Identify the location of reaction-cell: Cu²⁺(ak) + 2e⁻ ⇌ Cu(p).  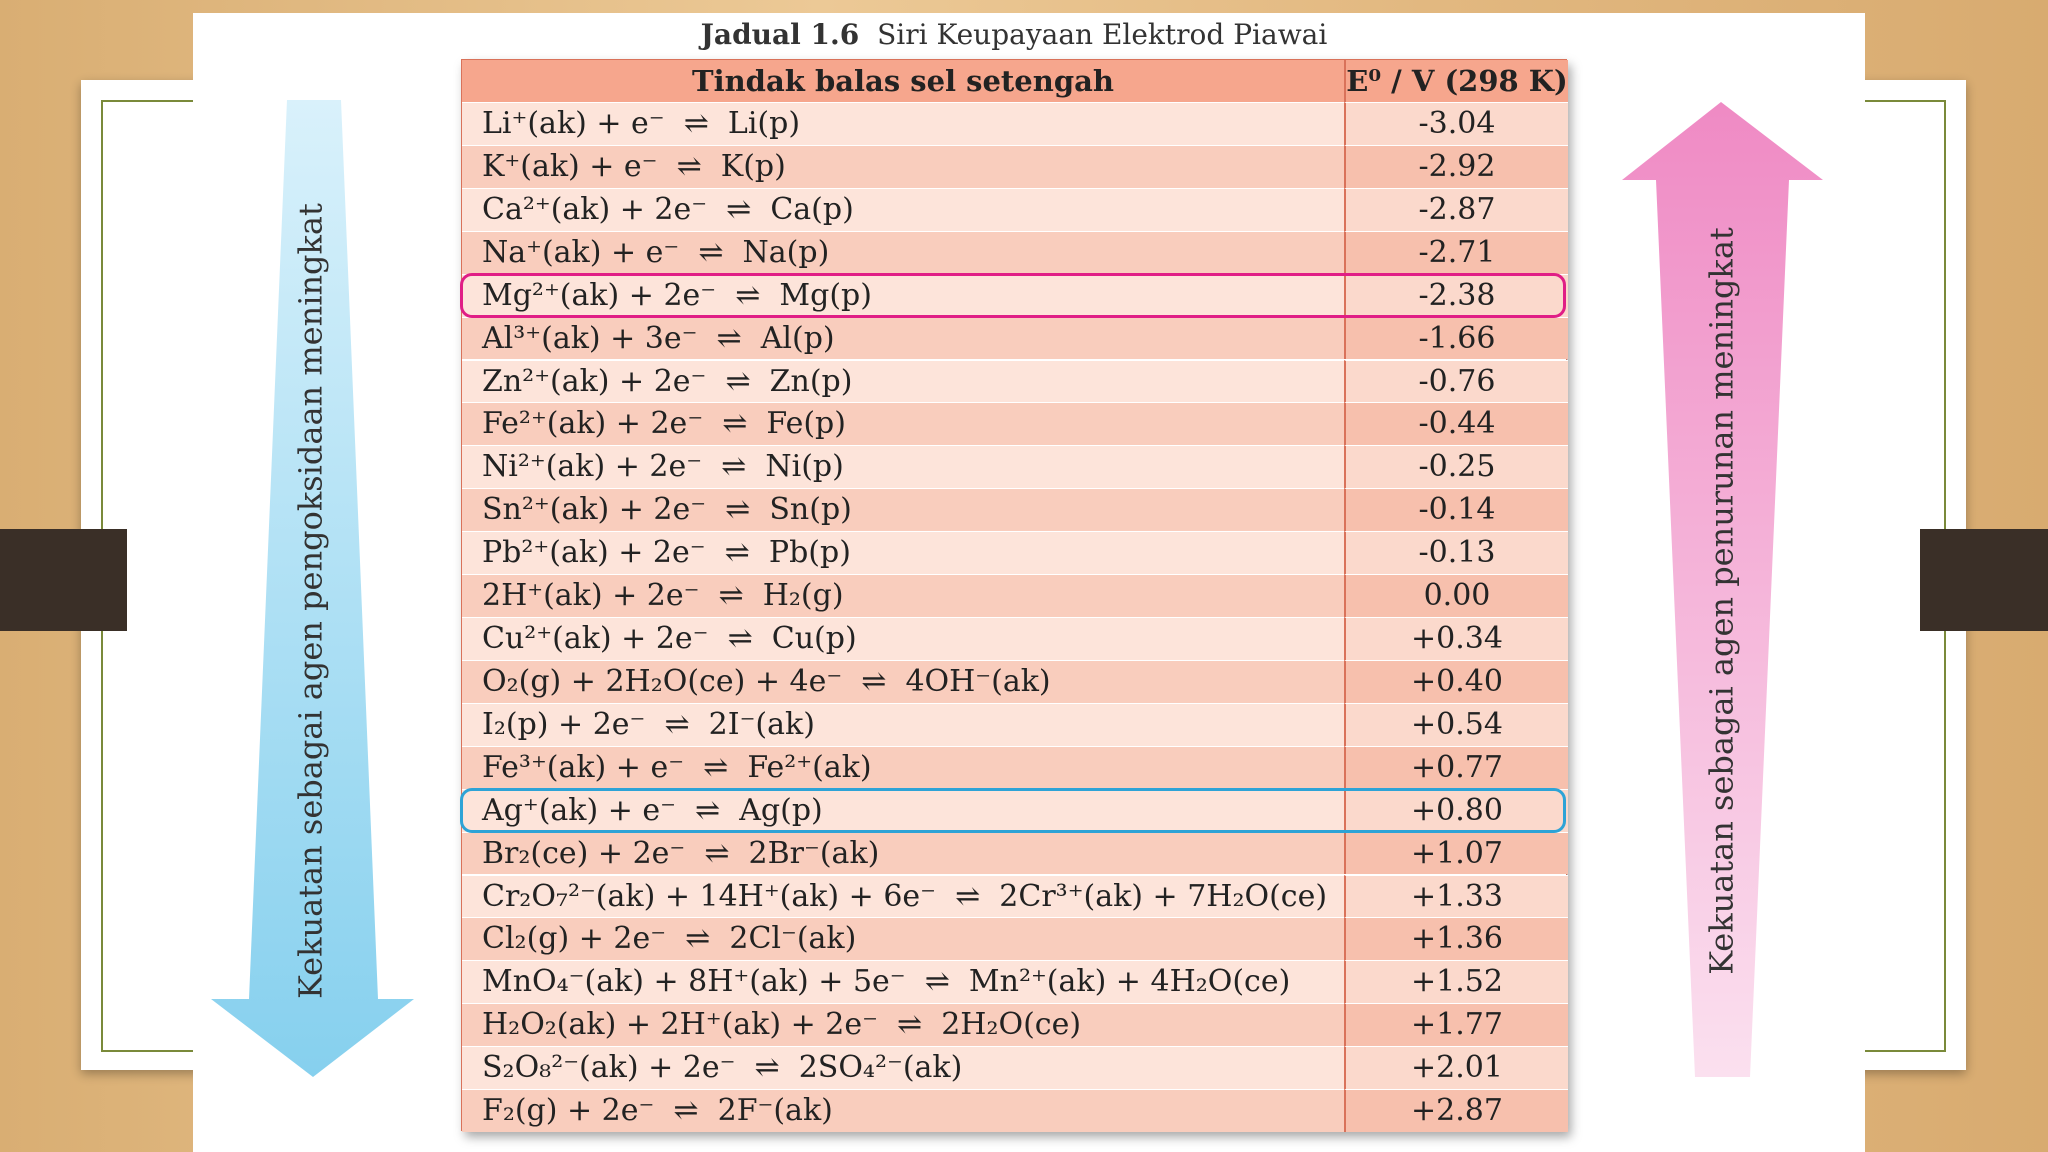
(903, 638).